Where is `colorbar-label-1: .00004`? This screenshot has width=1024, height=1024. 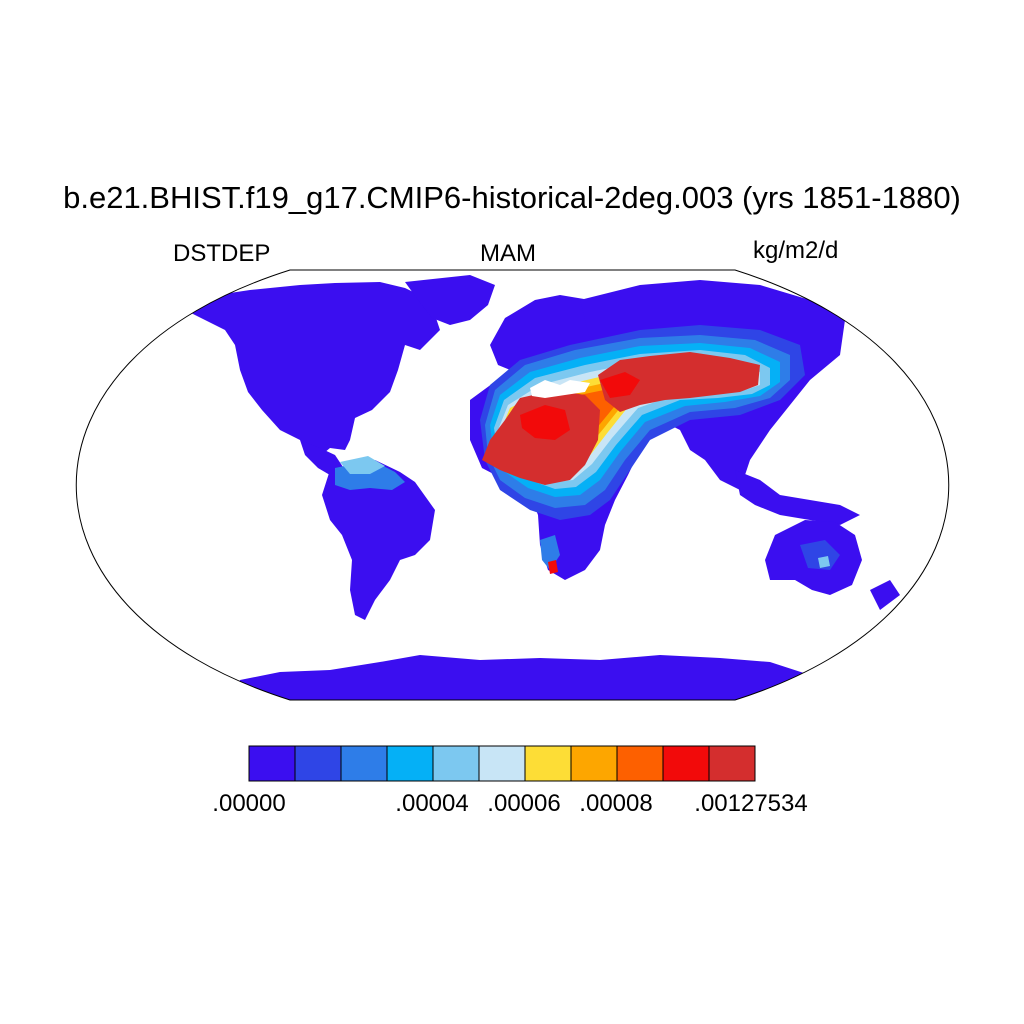 colorbar-label-1: .00004 is located at coordinates (432, 803).